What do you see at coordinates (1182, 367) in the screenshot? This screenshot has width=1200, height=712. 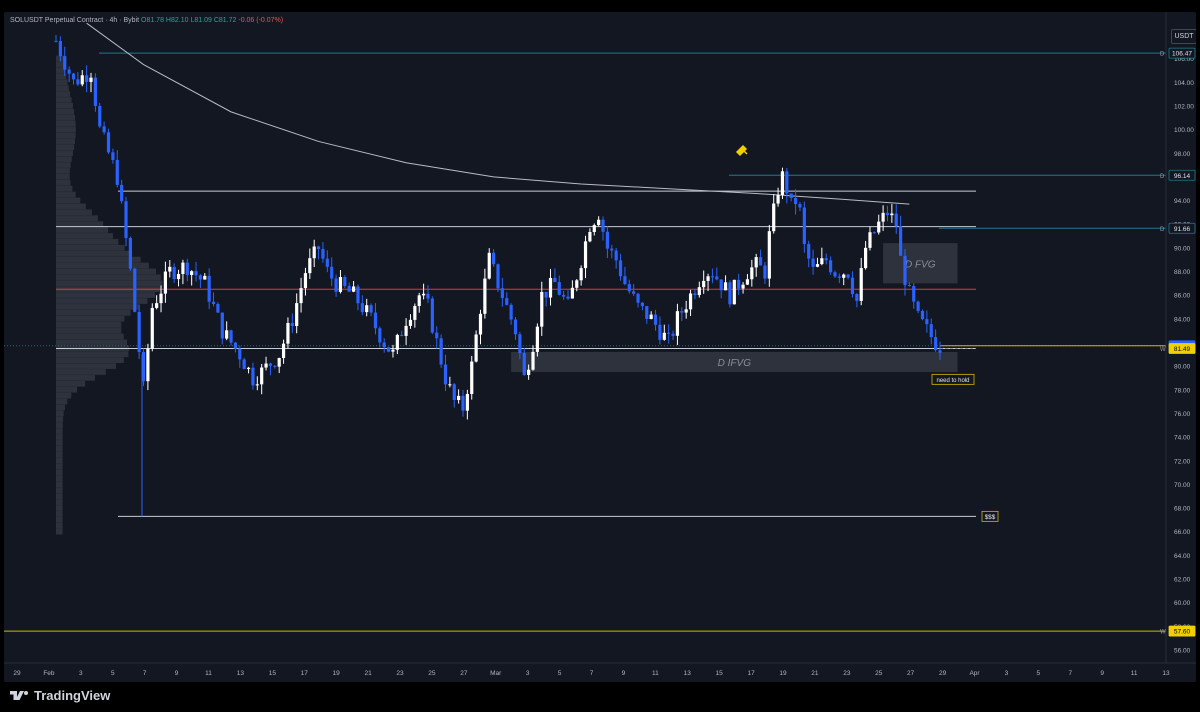 I see `y-tick-label: 80.00` at bounding box center [1182, 367].